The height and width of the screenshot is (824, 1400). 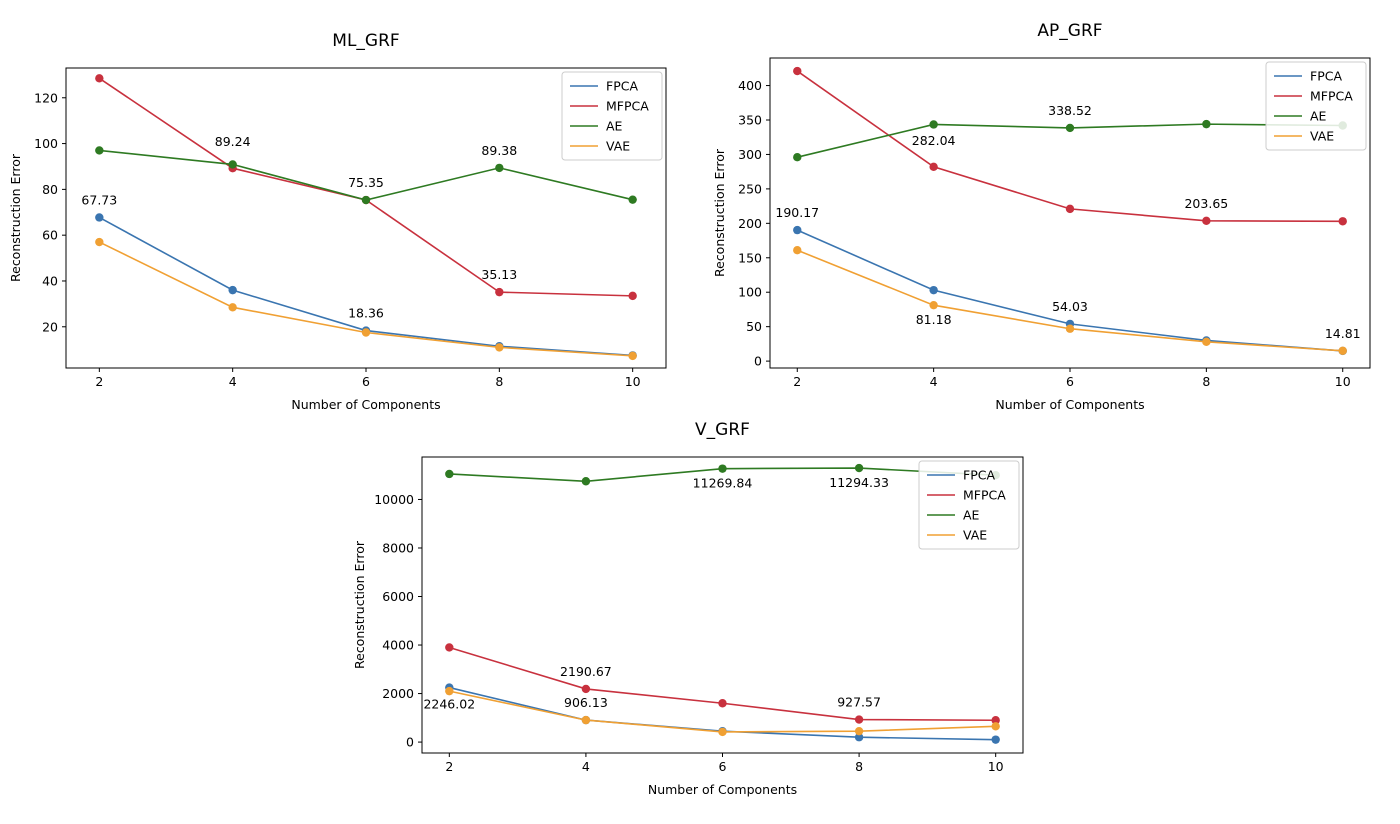 What do you see at coordinates (750, 257) in the screenshot?
I see `ap-y-tick-label: 150` at bounding box center [750, 257].